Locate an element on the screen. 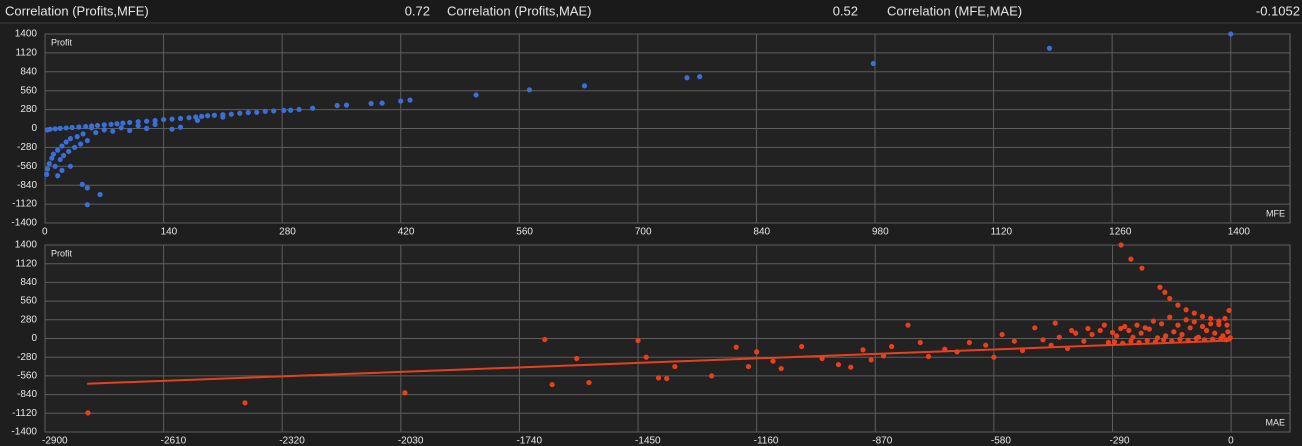 Image resolution: width=1302 pixels, height=446 pixels. y-tick-label: -280 is located at coordinates (27, 147).